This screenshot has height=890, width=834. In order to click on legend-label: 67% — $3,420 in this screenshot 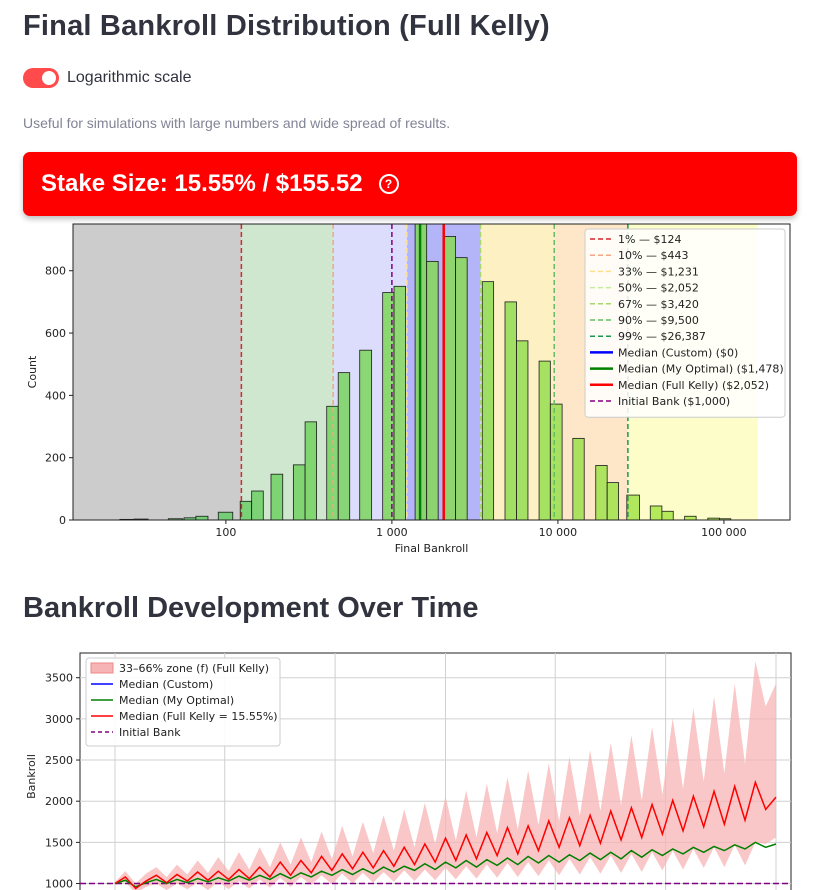, I will do `click(658, 304)`.